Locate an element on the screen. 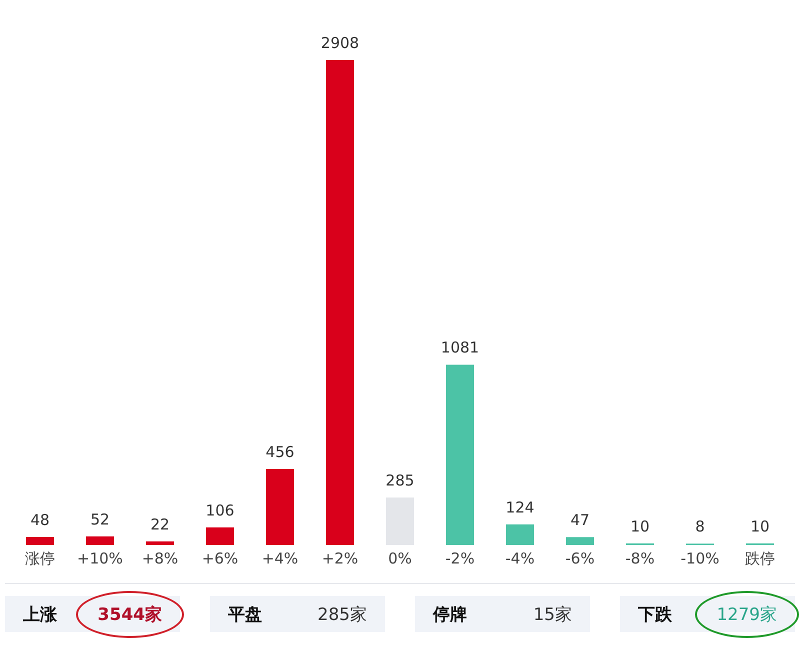 This screenshot has height=647, width=800. data-label: 106 is located at coordinates (220, 510).